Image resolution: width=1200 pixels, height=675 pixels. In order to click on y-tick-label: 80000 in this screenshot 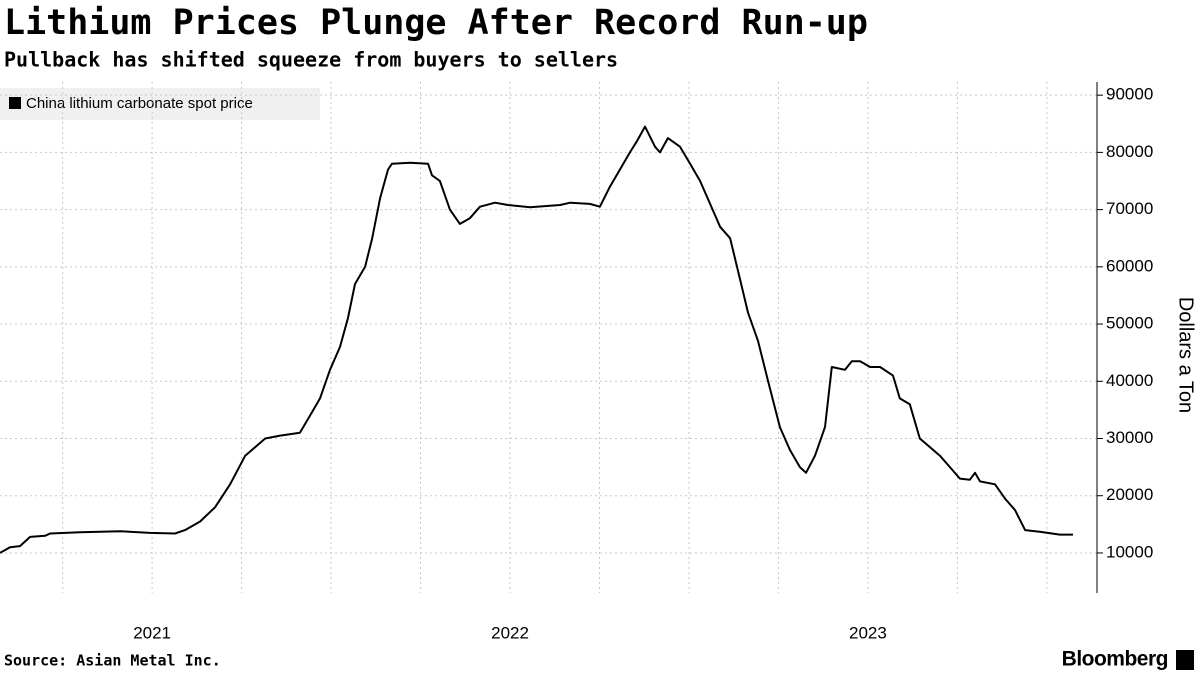, I will do `click(1129, 151)`.